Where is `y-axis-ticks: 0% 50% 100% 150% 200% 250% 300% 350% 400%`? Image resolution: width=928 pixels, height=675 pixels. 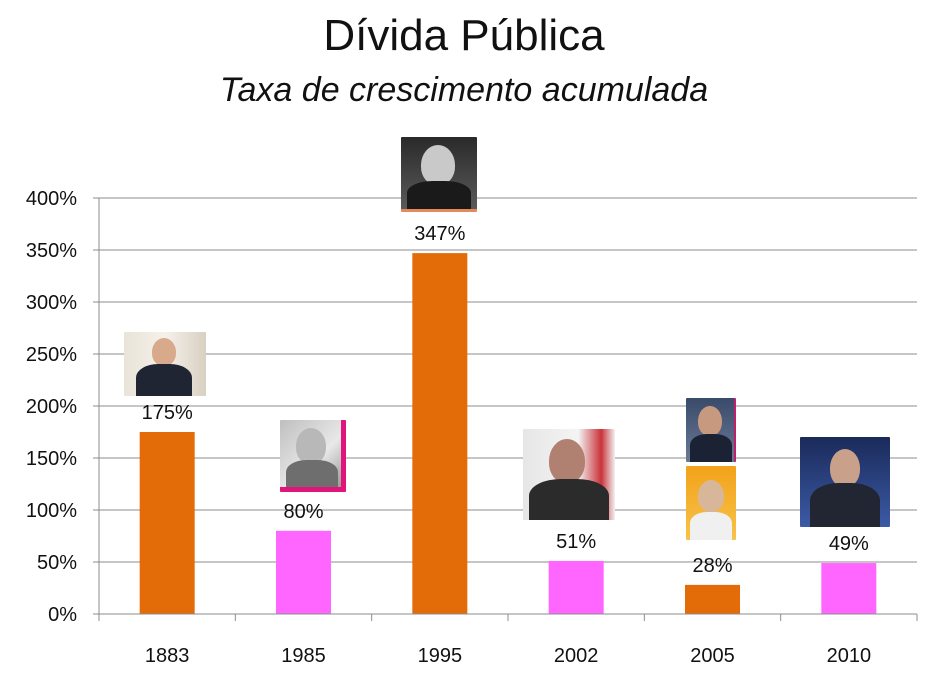
y-axis-ticks: 0% 50% 100% 150% 200% 250% 300% 350% 400% is located at coordinates (63, 407).